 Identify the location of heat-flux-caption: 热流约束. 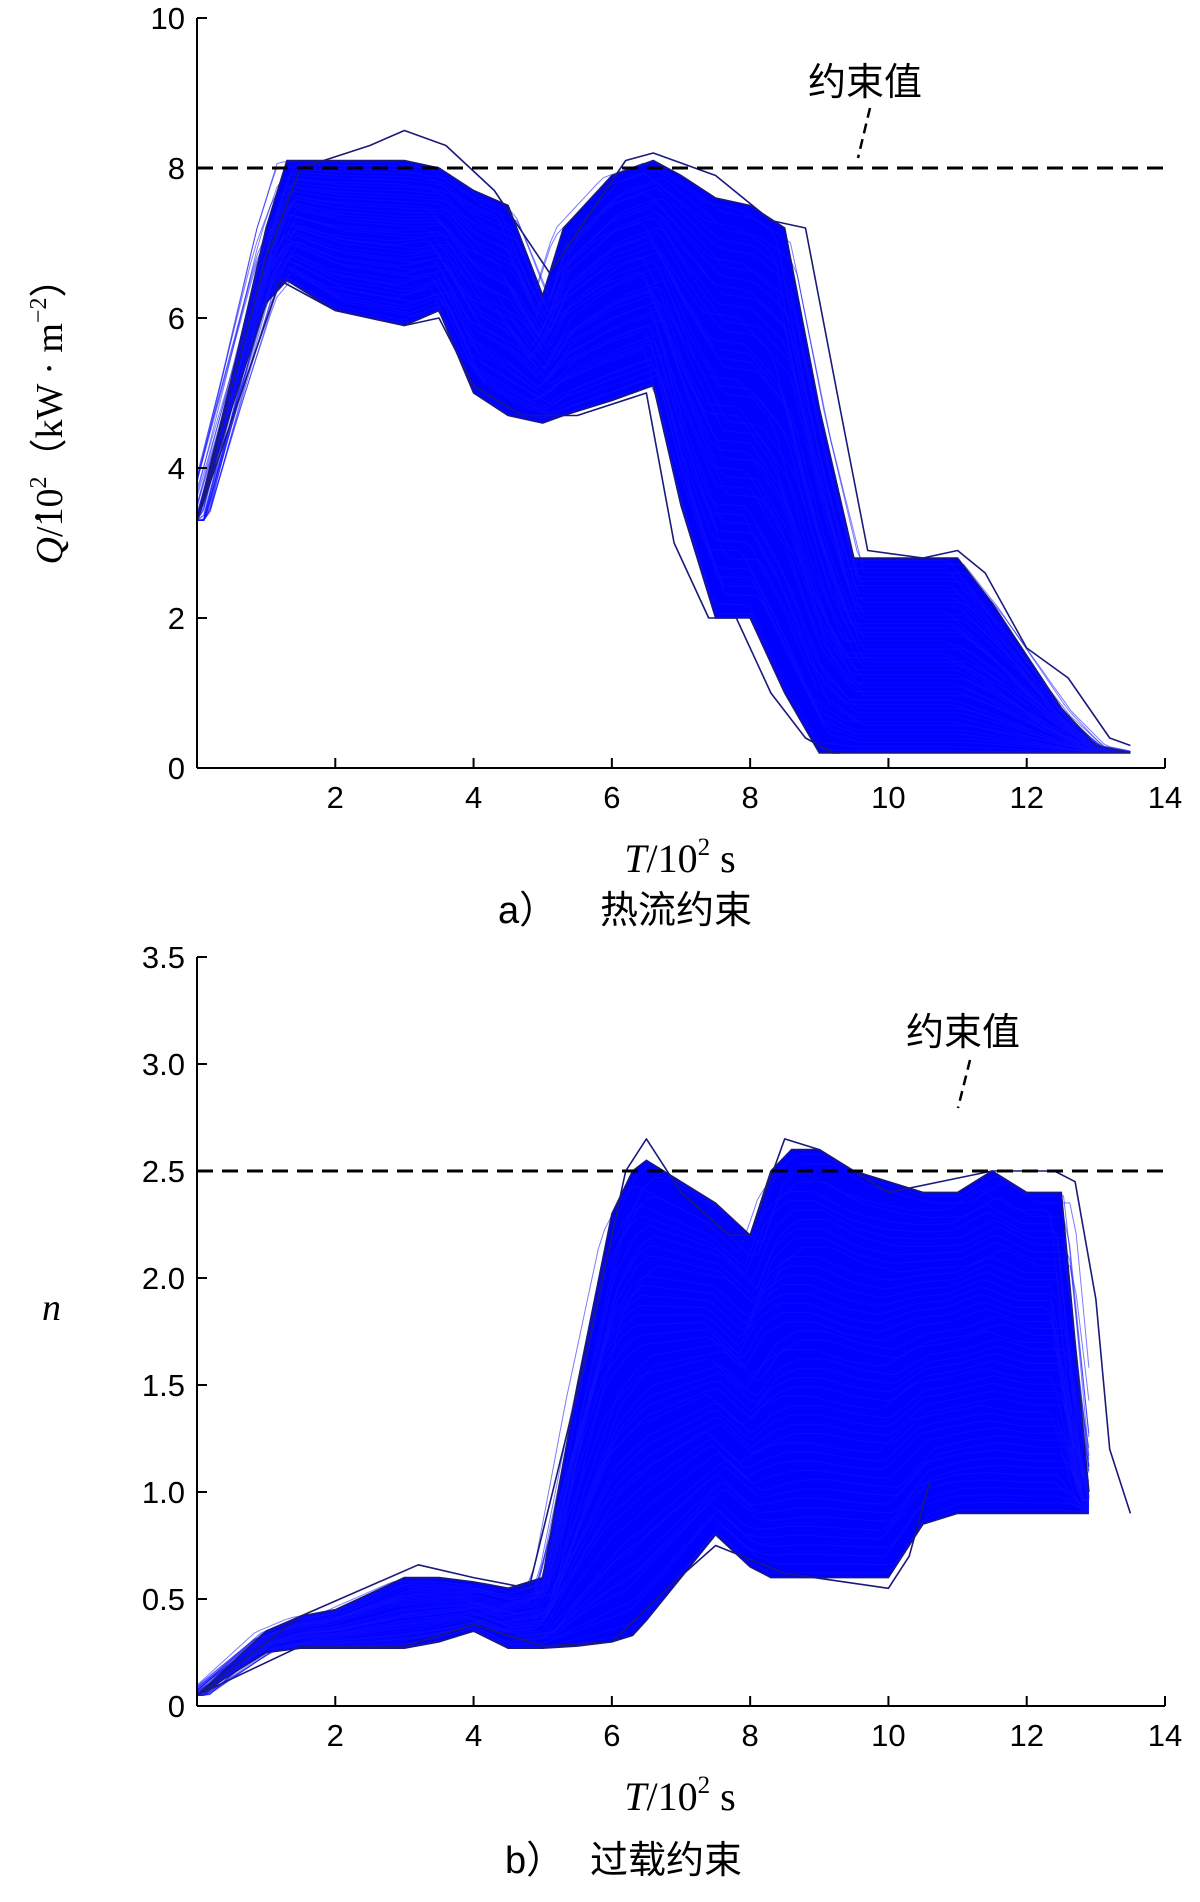
(676, 911).